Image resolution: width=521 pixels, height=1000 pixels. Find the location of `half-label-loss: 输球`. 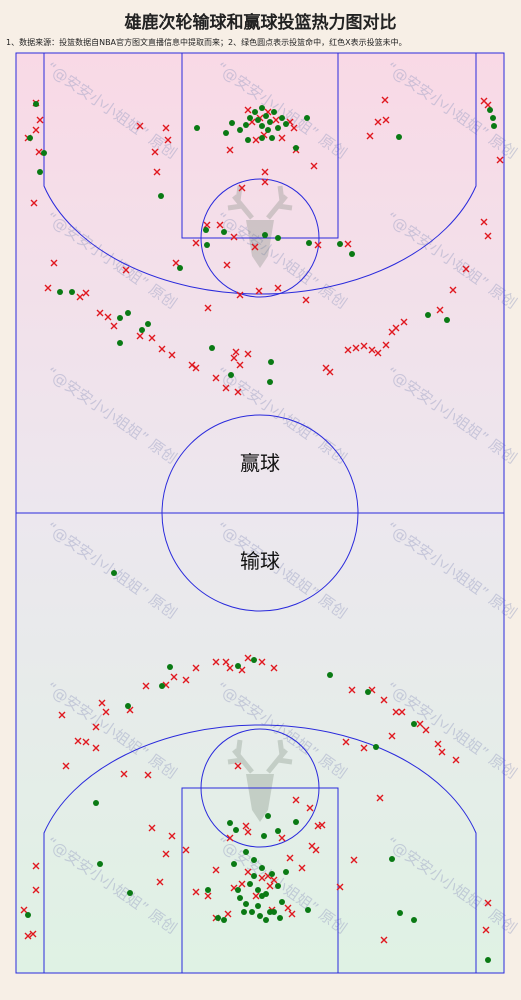

half-label-loss: 输球 is located at coordinates (260, 561).